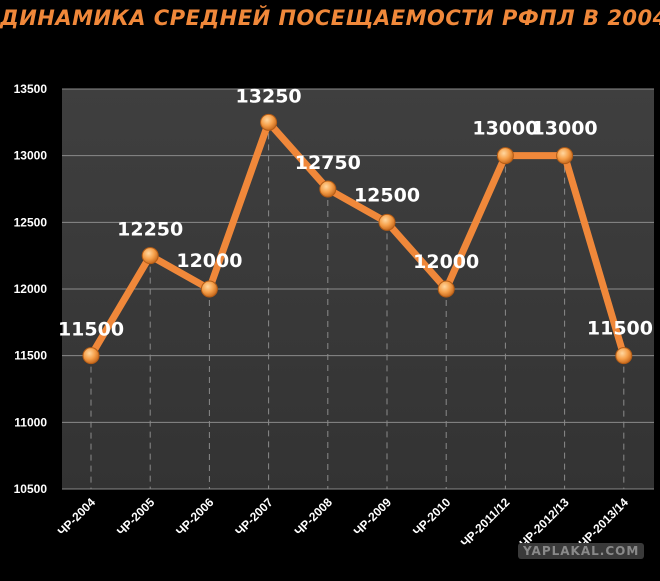 The width and height of the screenshot is (660, 581). Describe the element at coordinates (313, 516) in the screenshot. I see `x-tick-label: ЧР-2008` at that location.